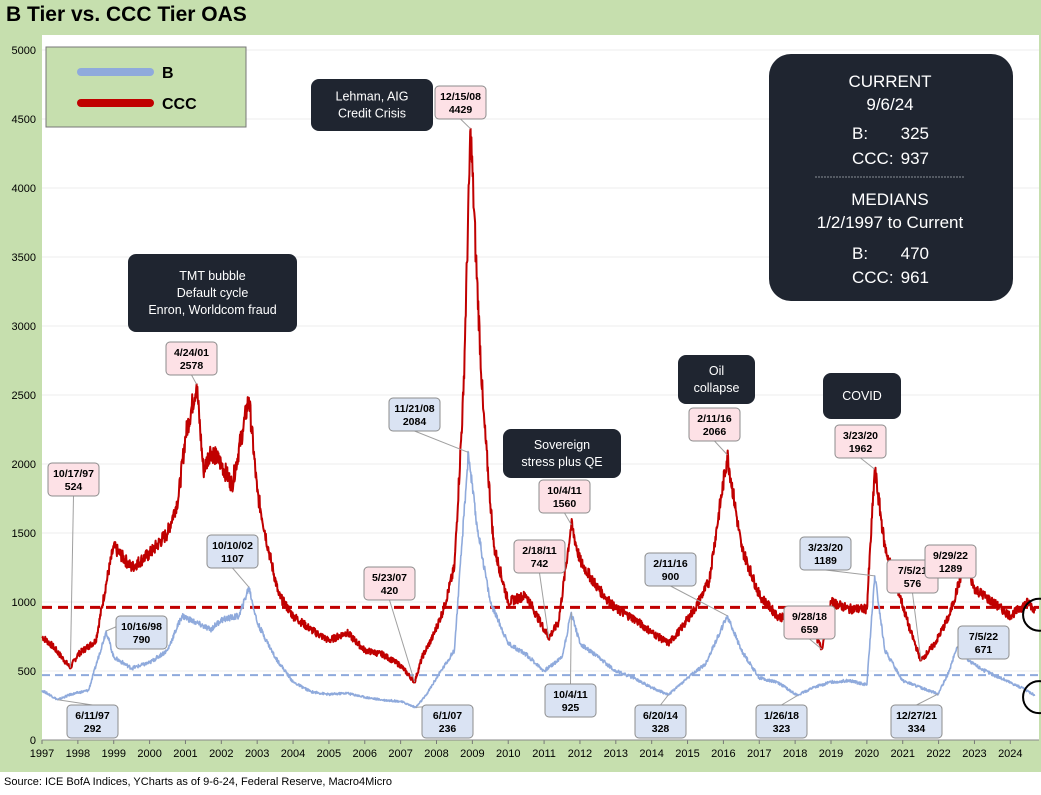  I want to click on x-tick-label: 2001, so click(185, 754).